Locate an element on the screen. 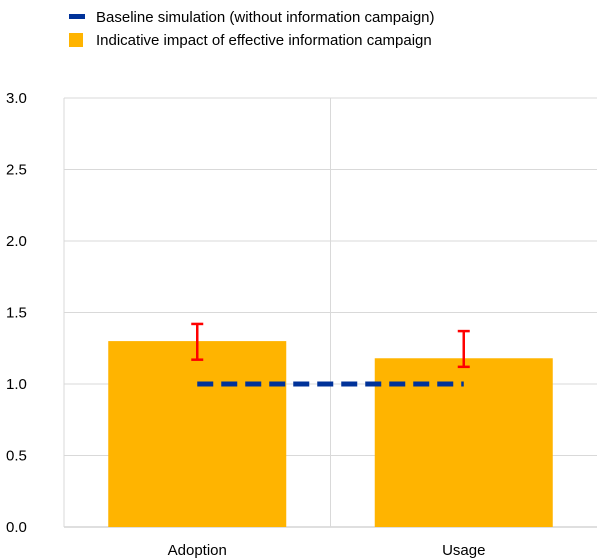  error-bar-usage is located at coordinates (463, 349).